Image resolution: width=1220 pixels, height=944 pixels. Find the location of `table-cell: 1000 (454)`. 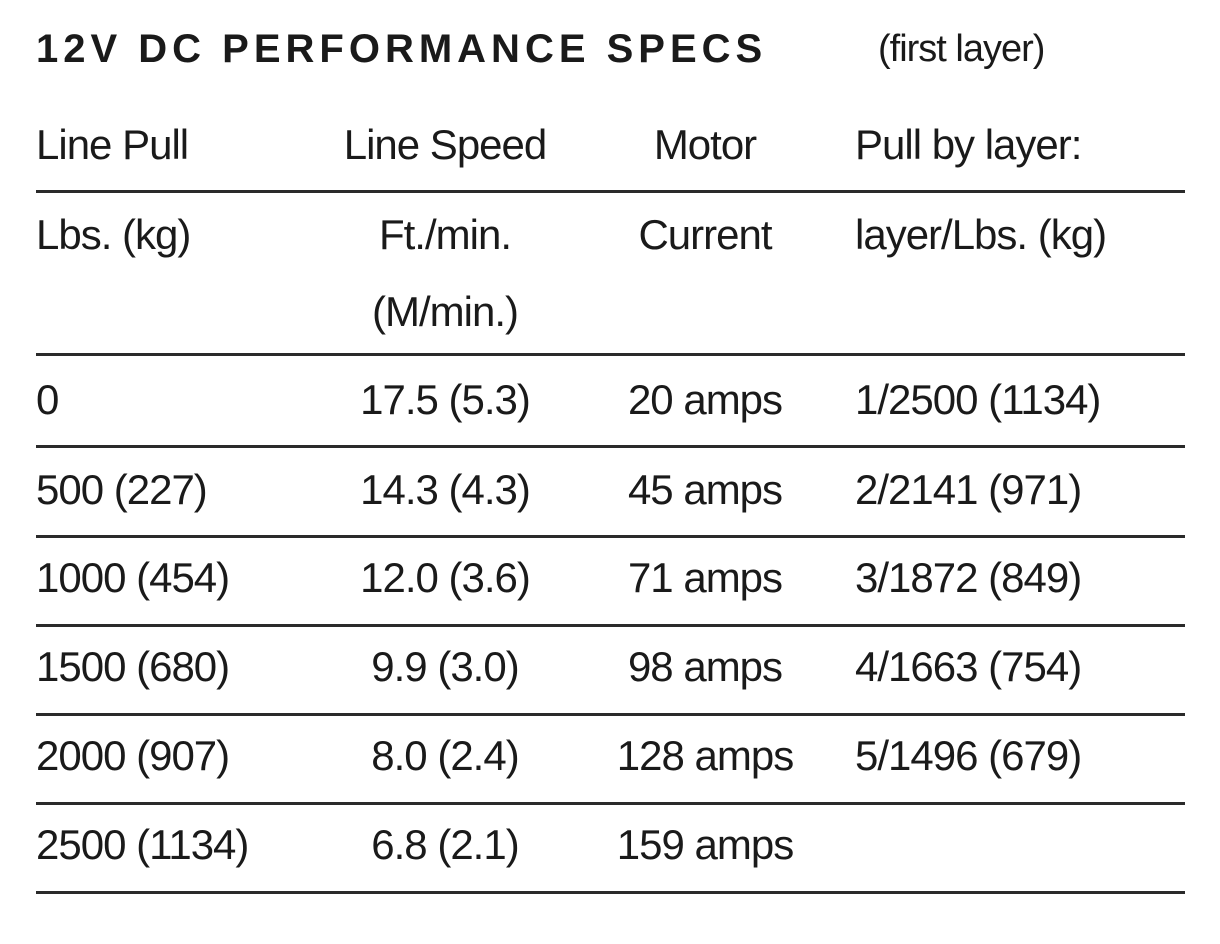

table-cell: 1000 (454) is located at coordinates (133, 577).